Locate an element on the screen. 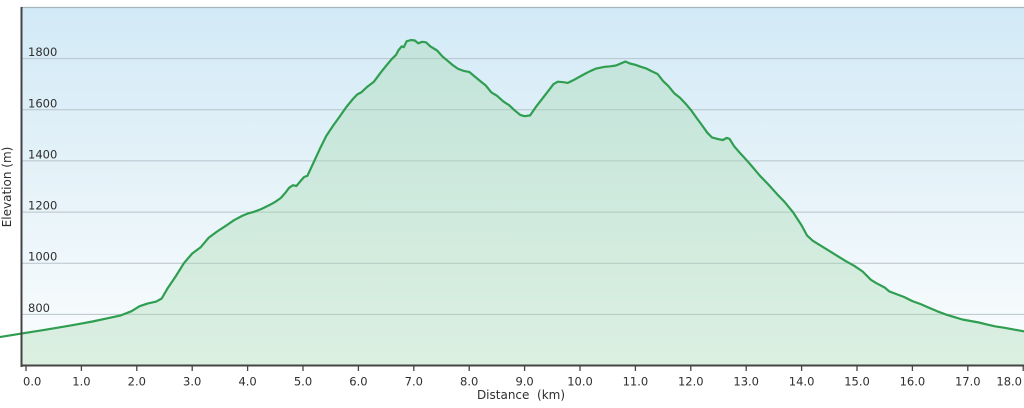 This screenshot has height=408, width=1024. y-tick-label-1800: 1800 is located at coordinates (42, 52).